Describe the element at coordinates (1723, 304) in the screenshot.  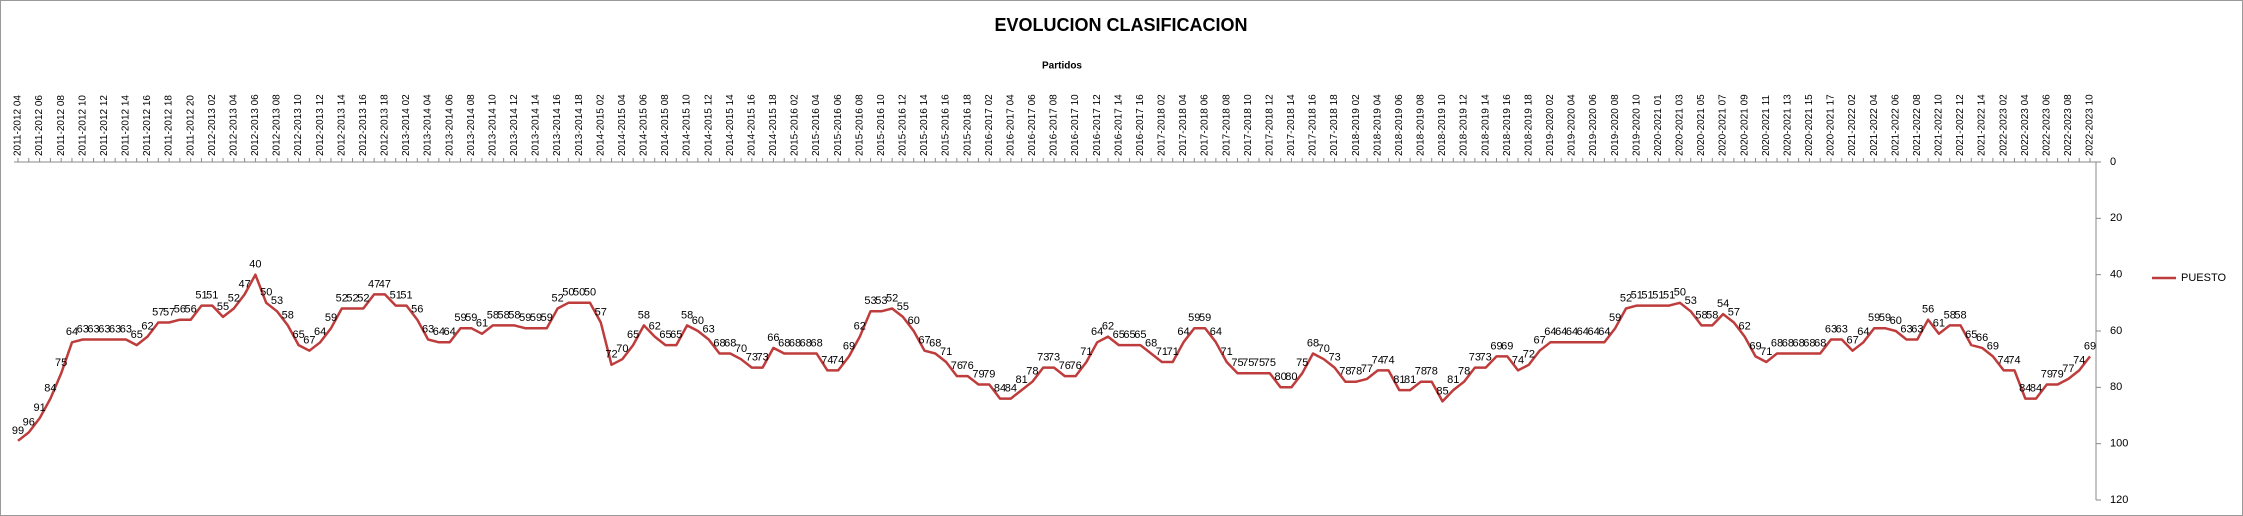
I see `data-label: 54` at that location.